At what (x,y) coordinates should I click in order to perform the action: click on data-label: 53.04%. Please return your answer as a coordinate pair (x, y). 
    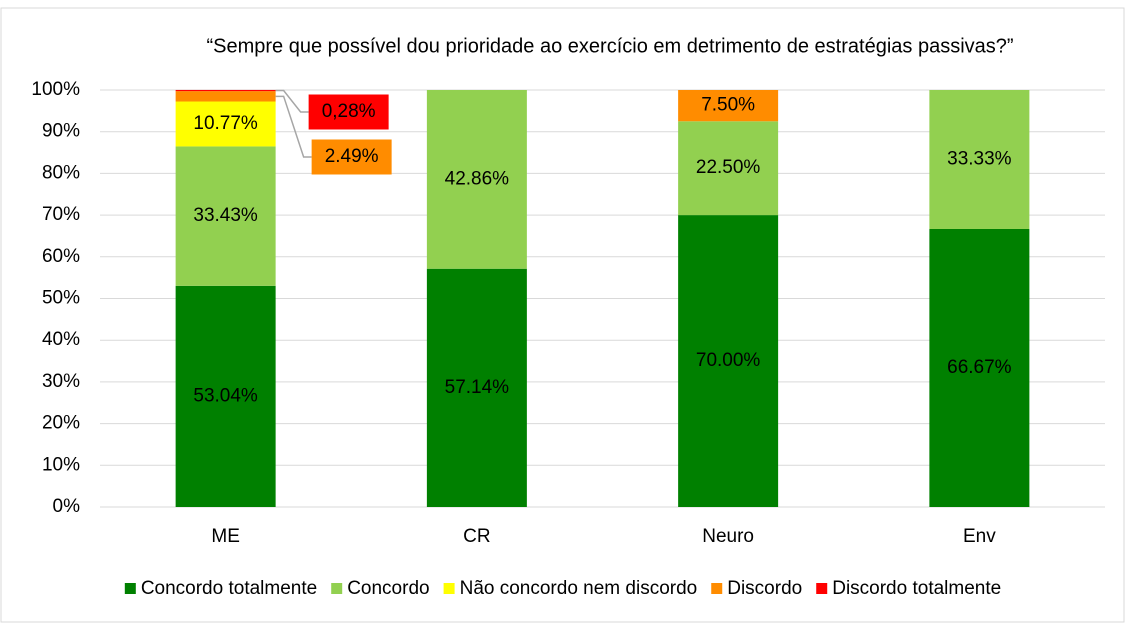
    Looking at the image, I should click on (225, 395).